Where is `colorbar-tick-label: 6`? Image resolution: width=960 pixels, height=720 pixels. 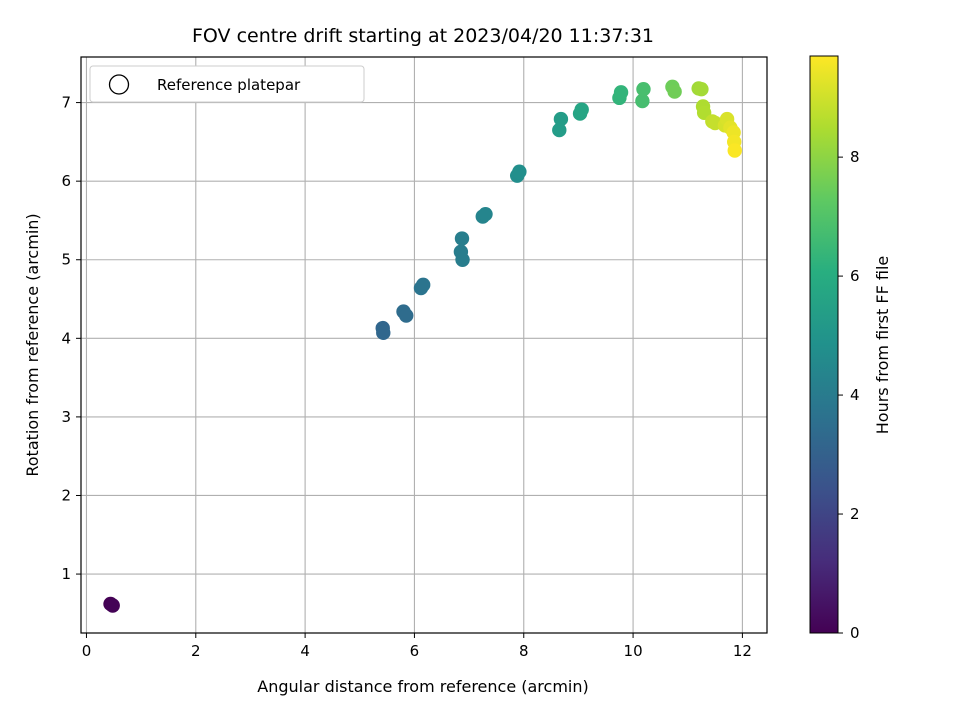 colorbar-tick-label: 6 is located at coordinates (855, 276).